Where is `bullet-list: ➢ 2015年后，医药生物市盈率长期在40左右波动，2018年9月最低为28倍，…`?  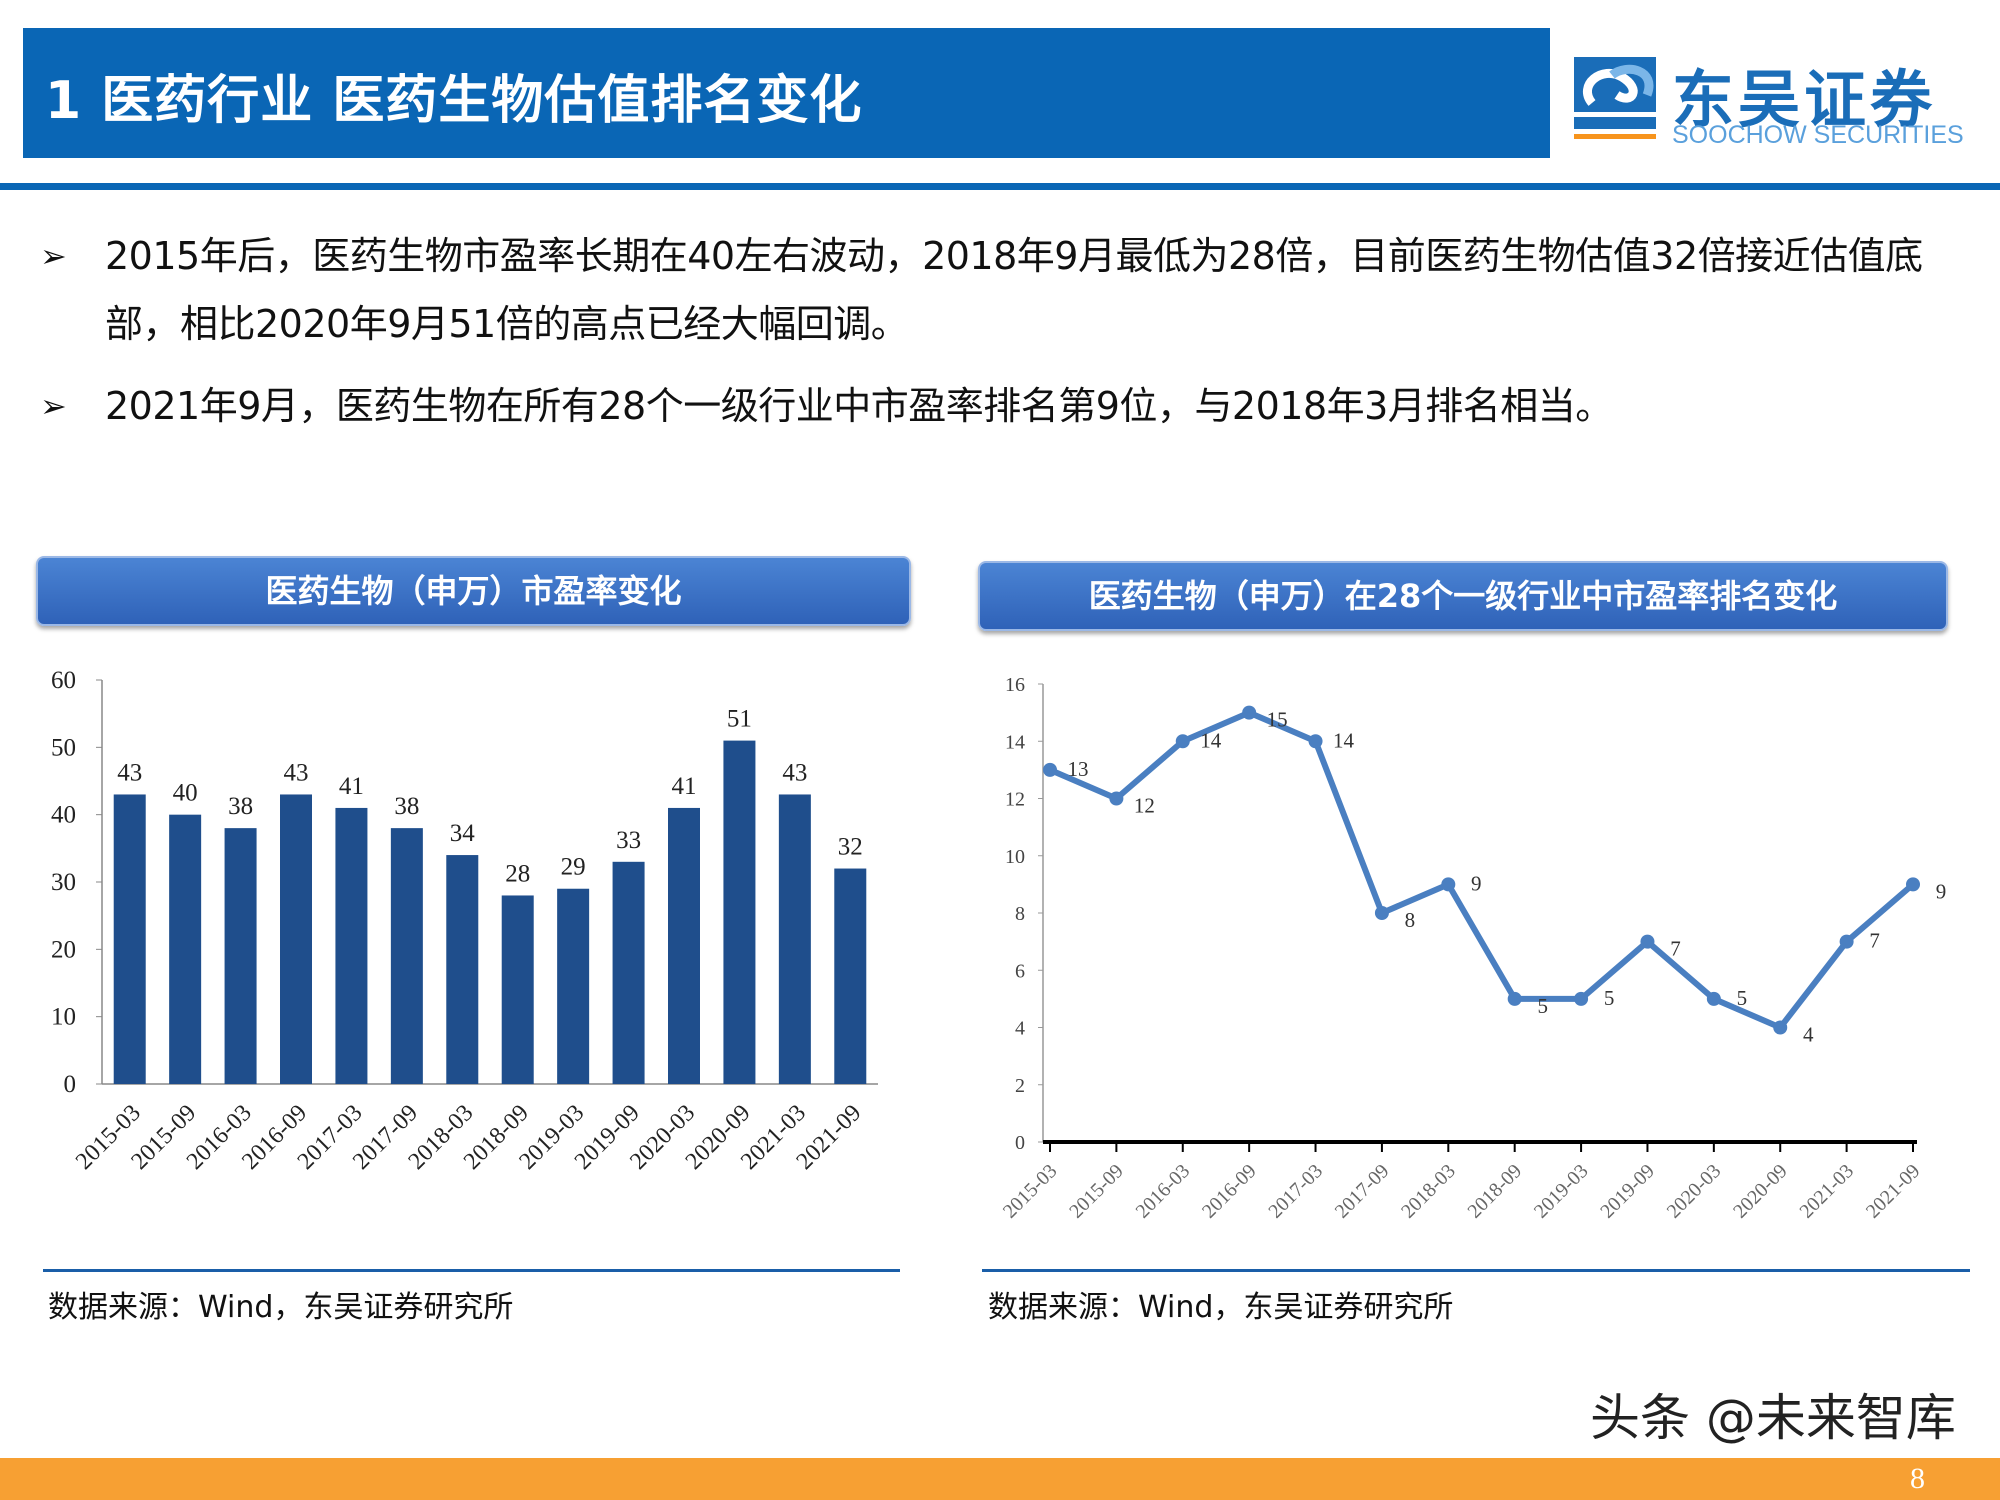
bullet-list: ➢ 2015年后，医药生物市盈率长期在40左右波动，2018年9月最低为28倍，… is located at coordinates (1007, 331).